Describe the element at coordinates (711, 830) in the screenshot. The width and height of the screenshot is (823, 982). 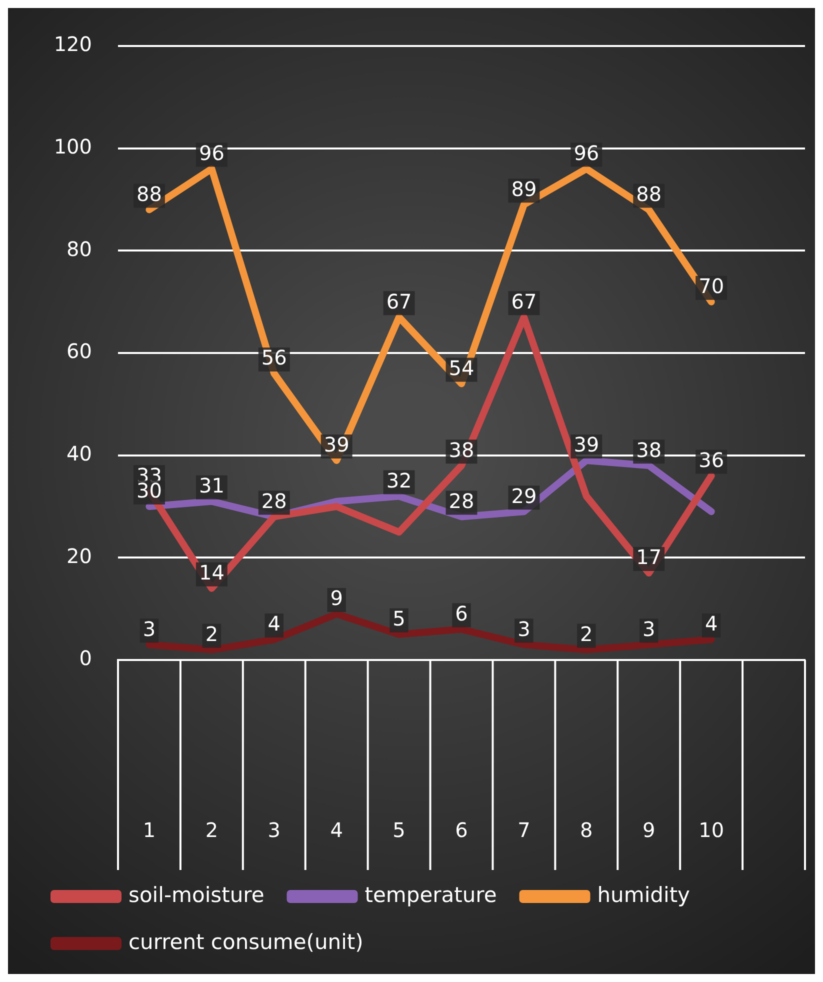
I see `x-tick-label: 10` at that location.